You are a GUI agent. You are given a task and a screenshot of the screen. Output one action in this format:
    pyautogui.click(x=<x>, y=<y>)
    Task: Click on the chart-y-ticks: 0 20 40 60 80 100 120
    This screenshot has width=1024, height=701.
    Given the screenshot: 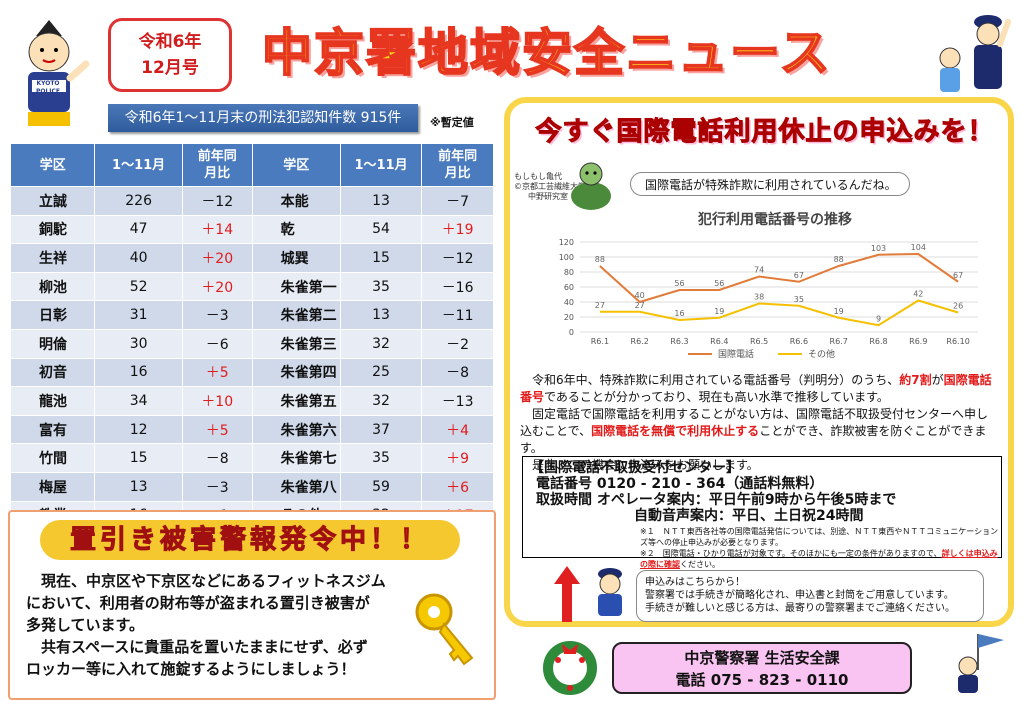 What is the action you would take?
    pyautogui.click(x=566, y=287)
    